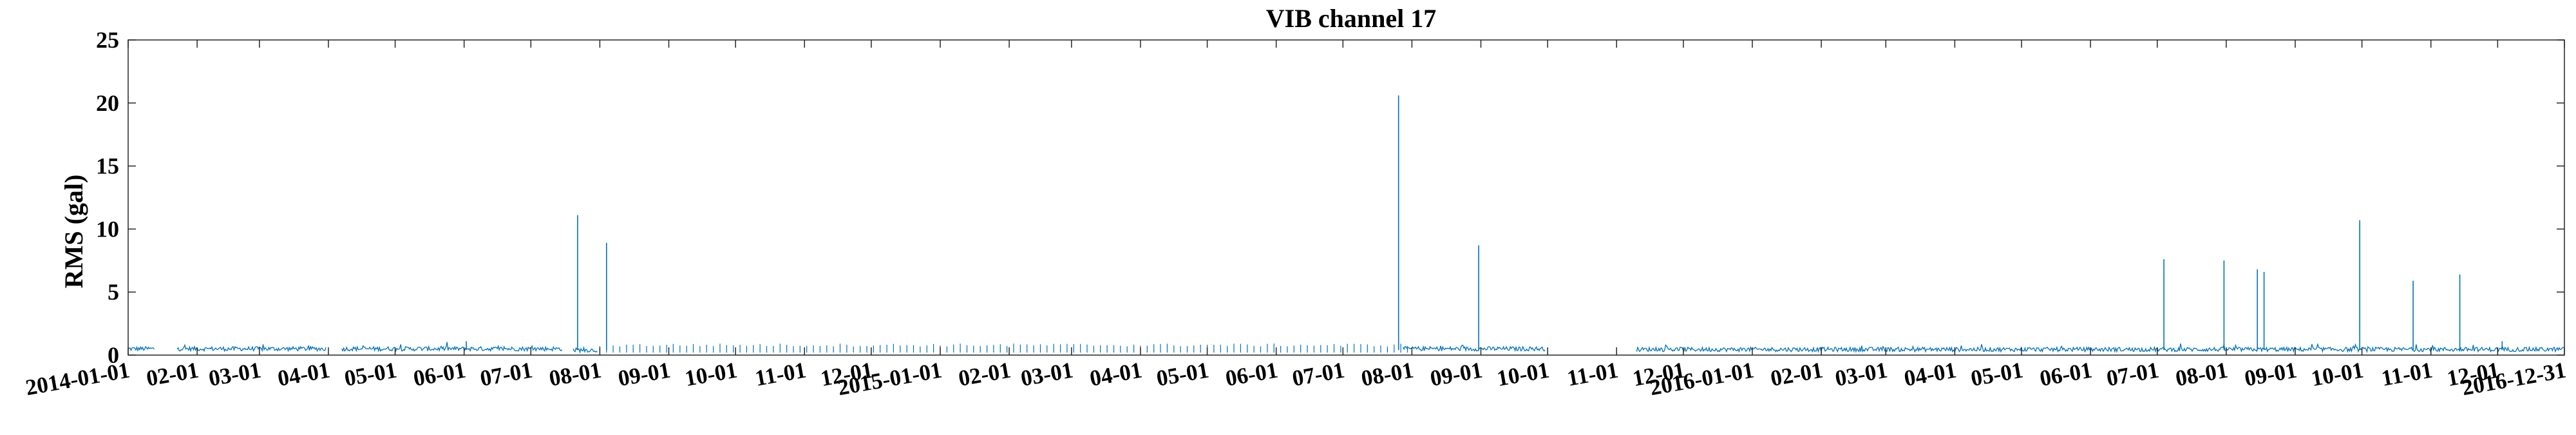  What do you see at coordinates (108, 229) in the screenshot?
I see `y-tick-label: 10` at bounding box center [108, 229].